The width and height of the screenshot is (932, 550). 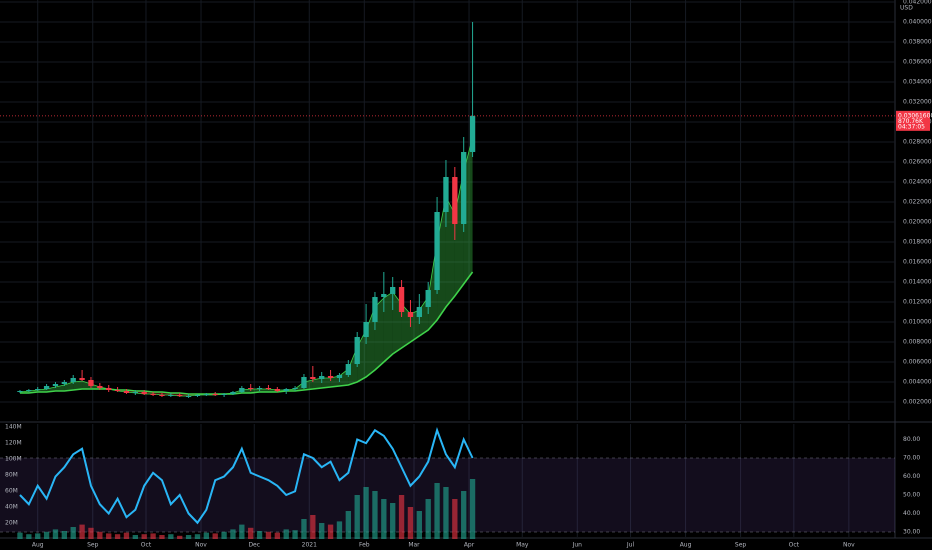 I want to click on y-tick-label: 0.01600000, so click(x=917, y=262).